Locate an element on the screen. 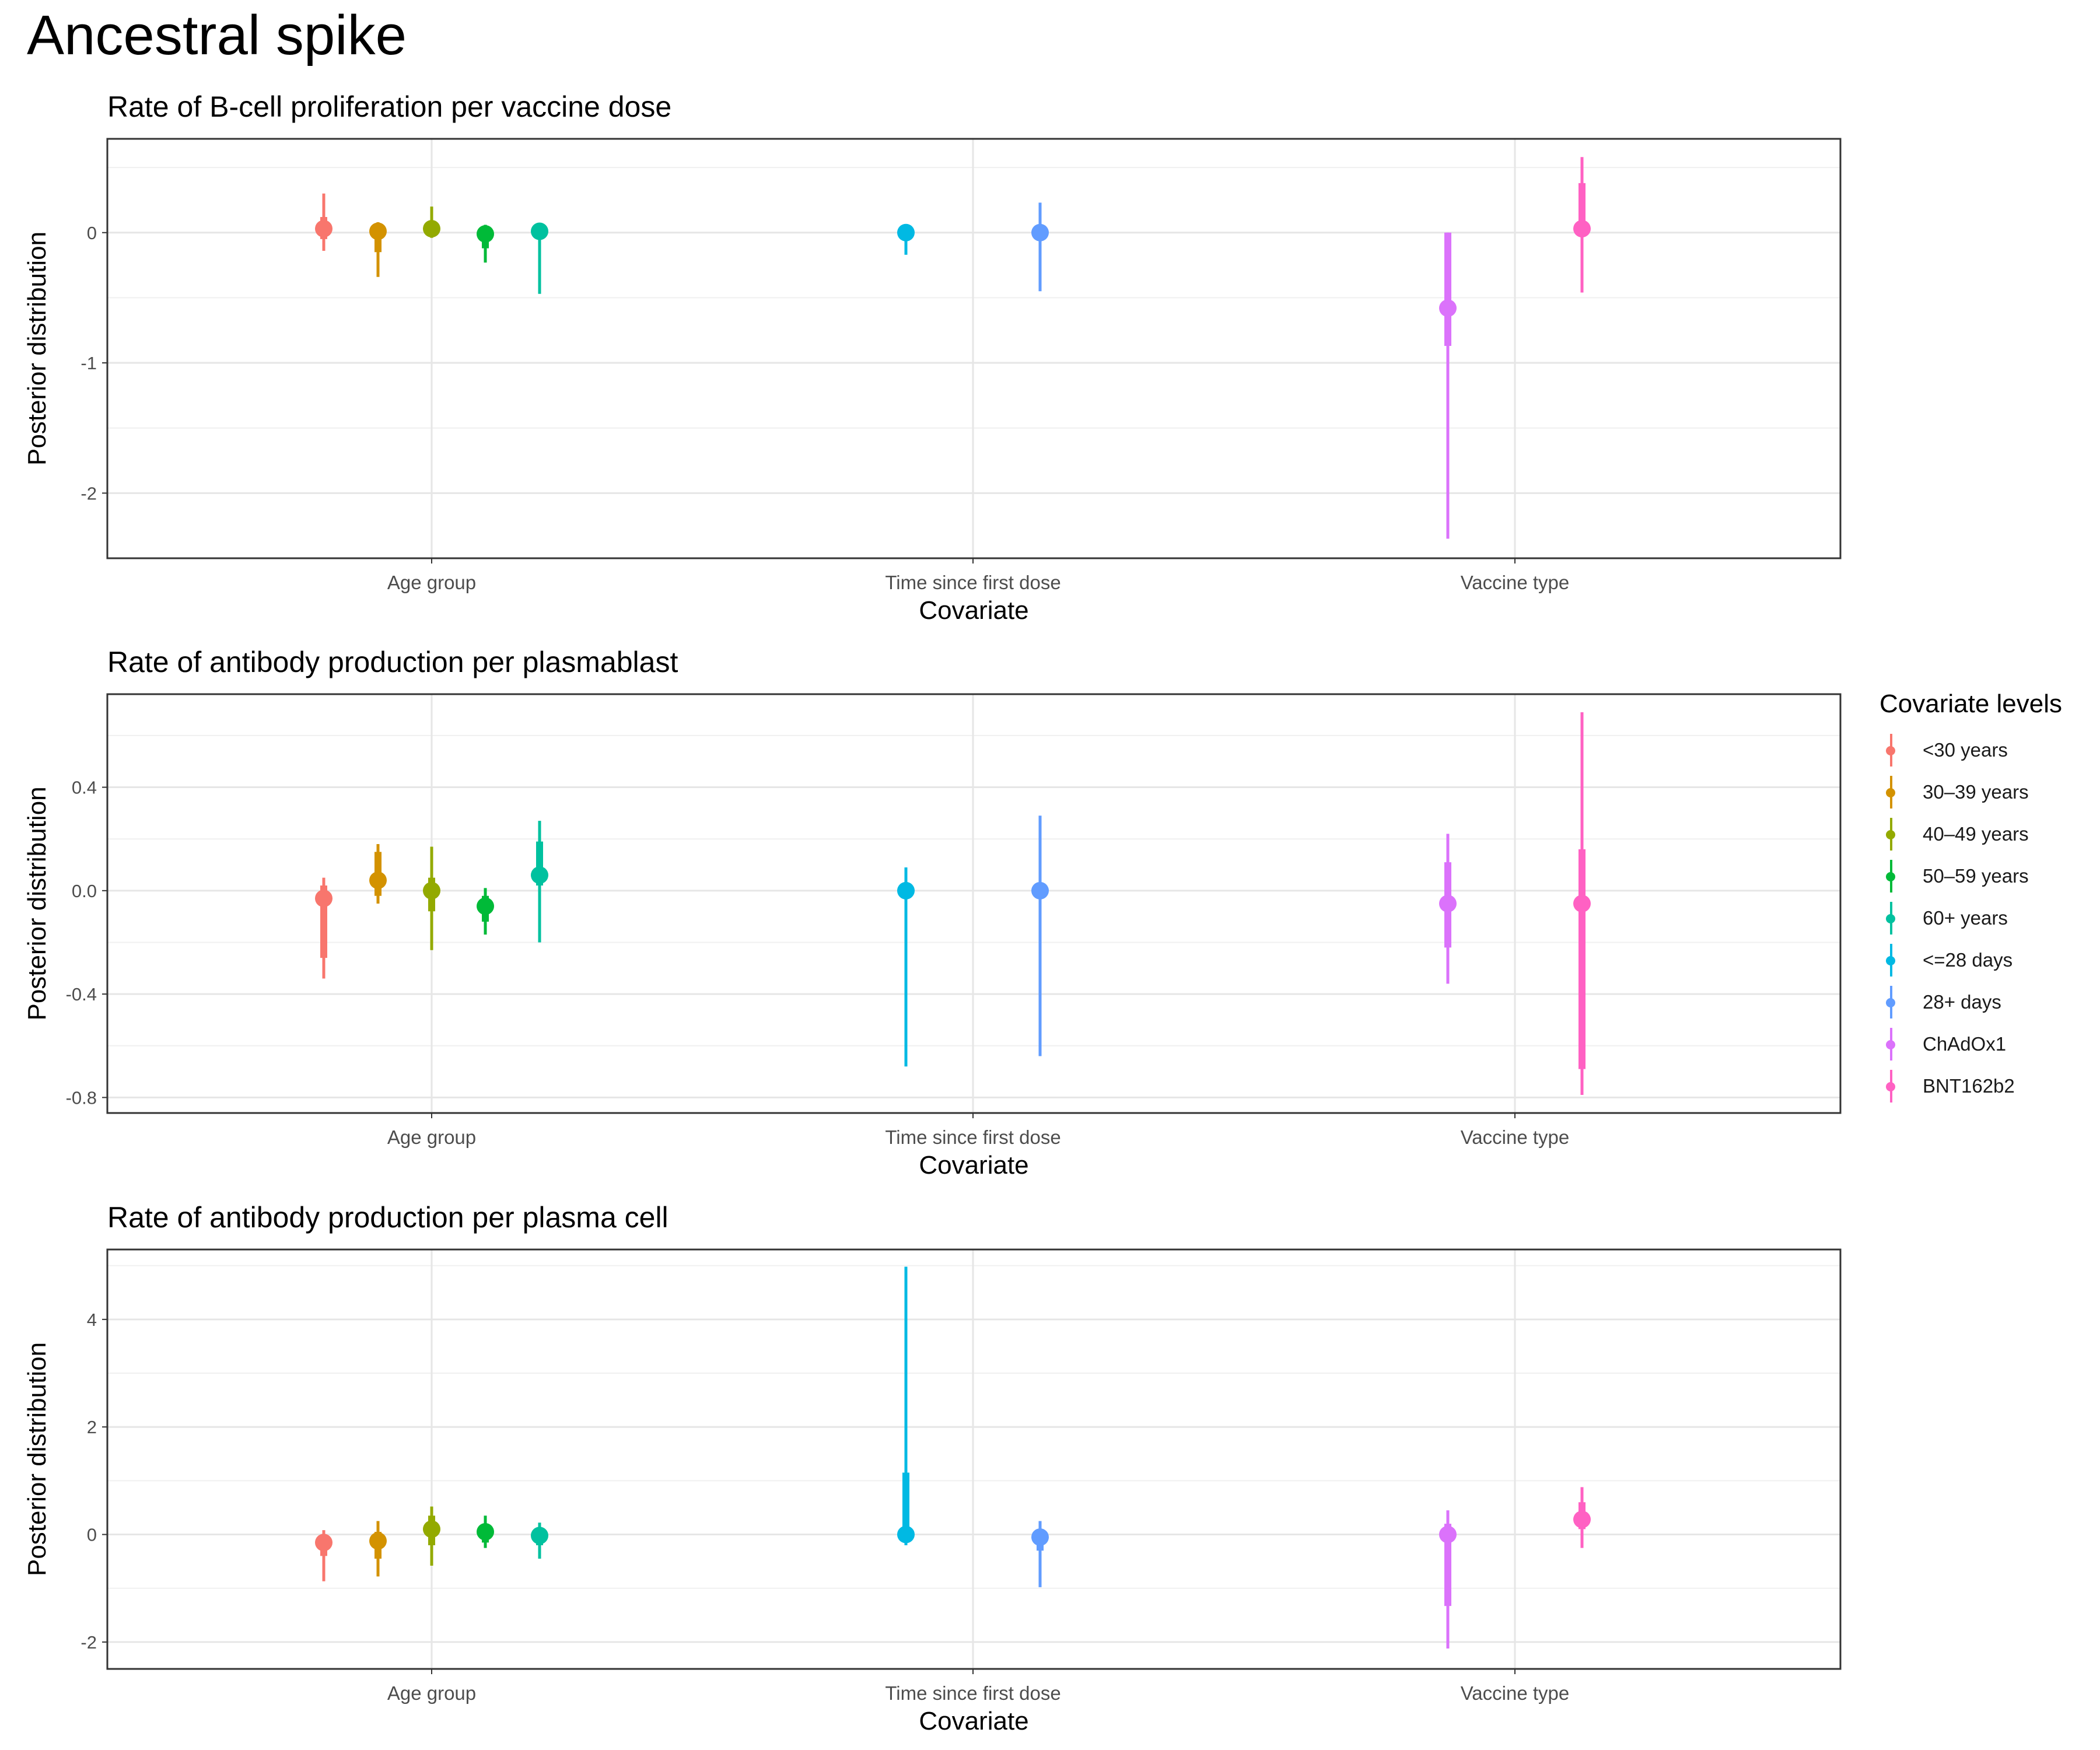 Image resolution: width=2100 pixels, height=1750 pixels. y-tick-label: -1 is located at coordinates (88, 363).